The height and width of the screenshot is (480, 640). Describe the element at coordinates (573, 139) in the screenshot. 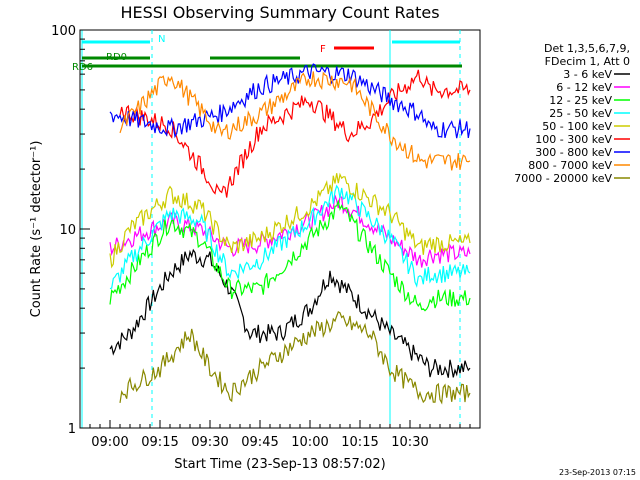

I see `legend-label: 100 - 300 keV` at that location.